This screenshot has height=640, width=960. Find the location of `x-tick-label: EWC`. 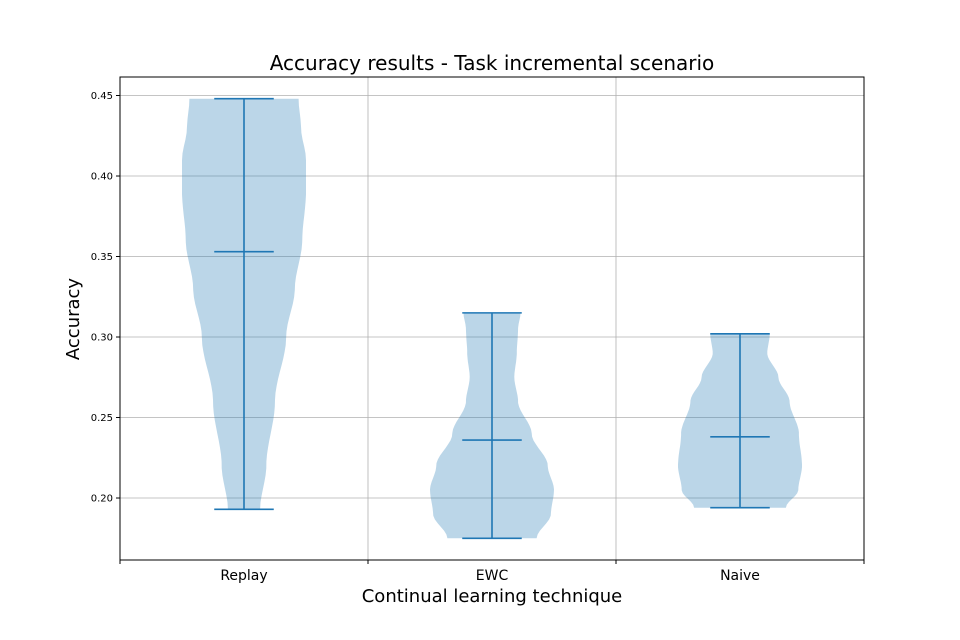

x-tick-label: EWC is located at coordinates (492, 576).